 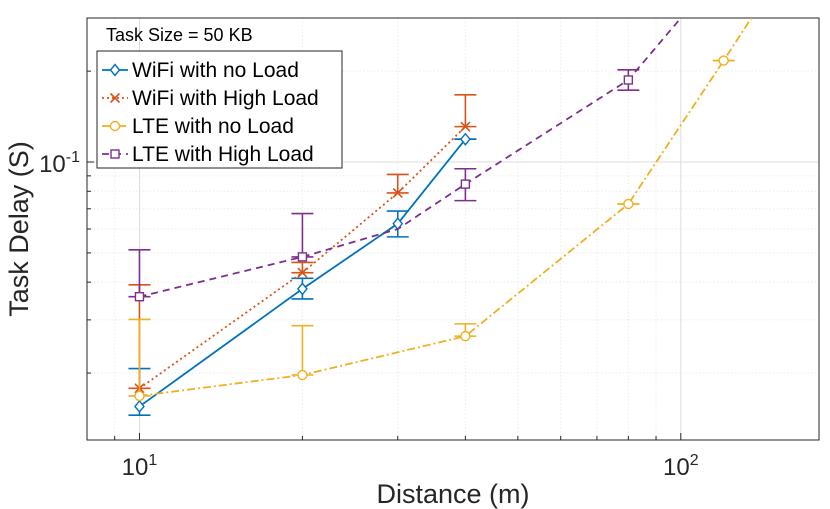 I want to click on x-axis-label: Distance (m), so click(x=452, y=494).